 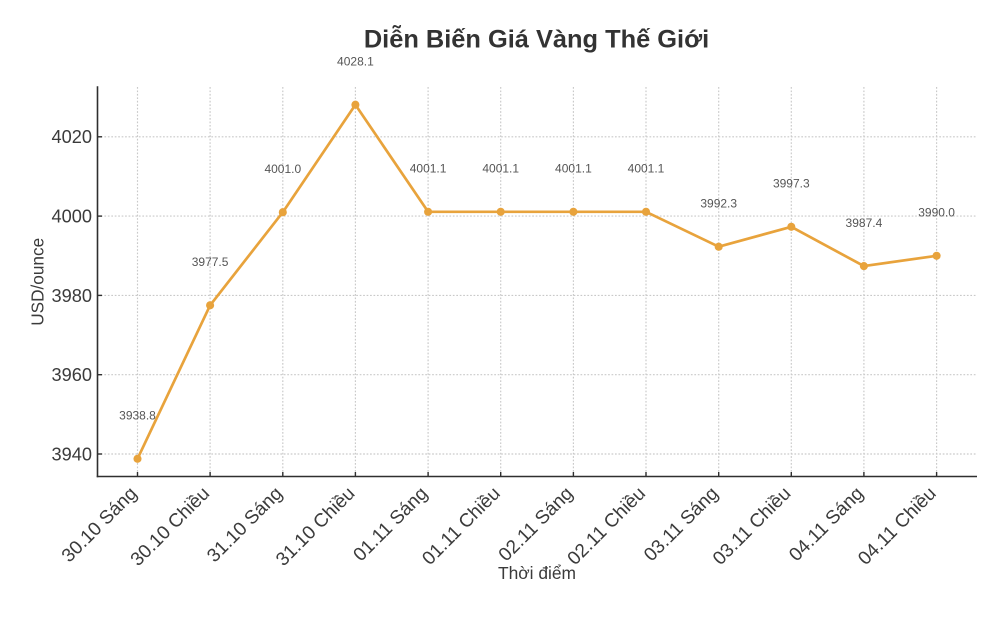 I want to click on svg-text: 3997.3, so click(x=791, y=184).